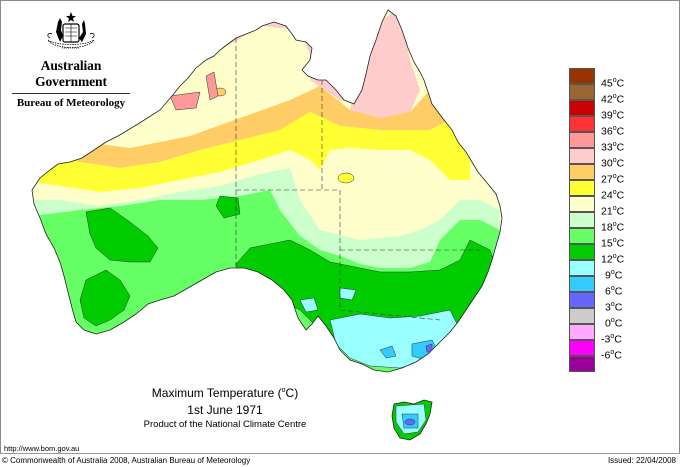 This screenshot has height=467, width=680. What do you see at coordinates (613, 195) in the screenshot?
I see `legend-label: 24oC` at bounding box center [613, 195].